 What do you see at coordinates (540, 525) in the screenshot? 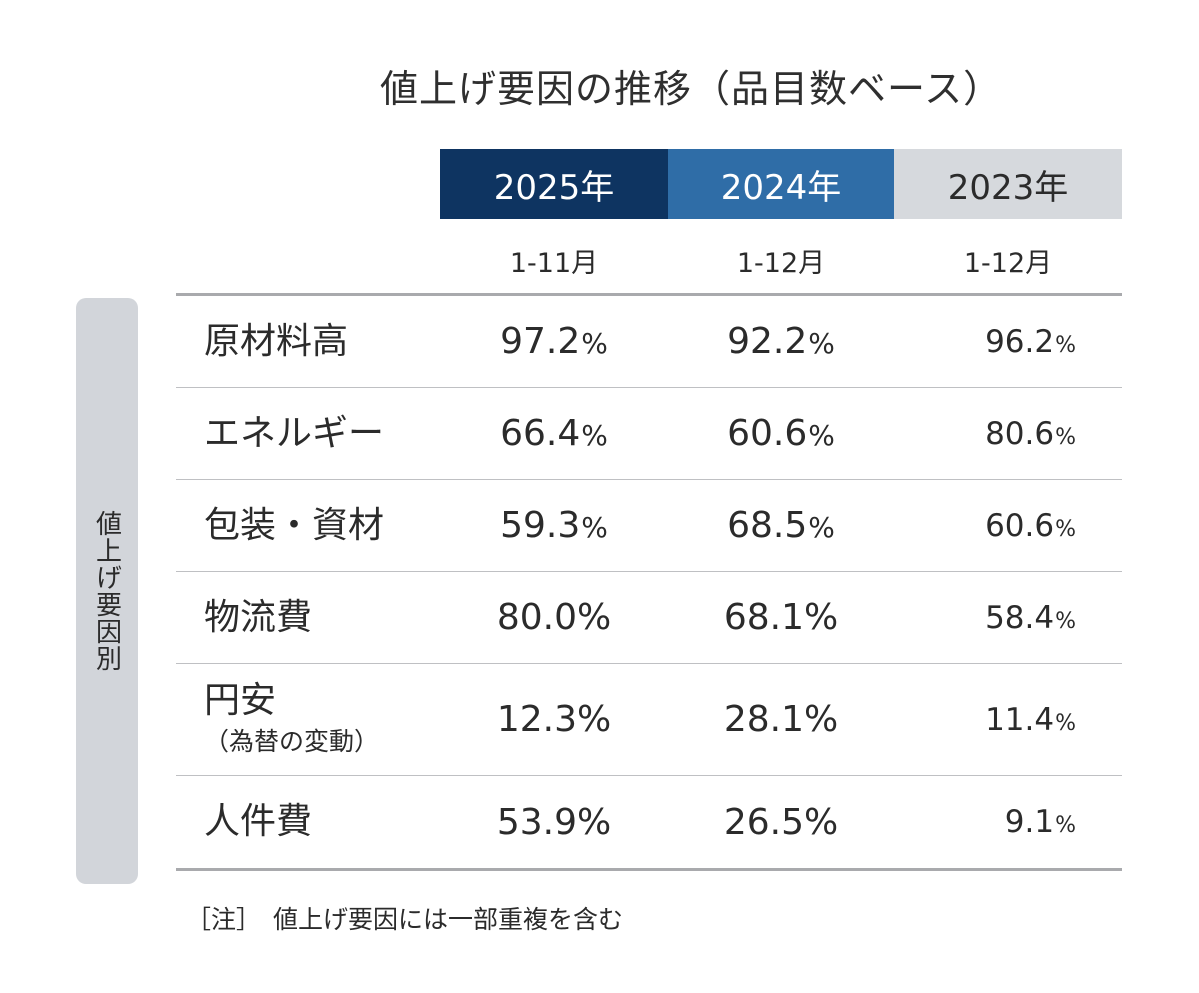
I see `value-number: 59.3` at bounding box center [540, 525].